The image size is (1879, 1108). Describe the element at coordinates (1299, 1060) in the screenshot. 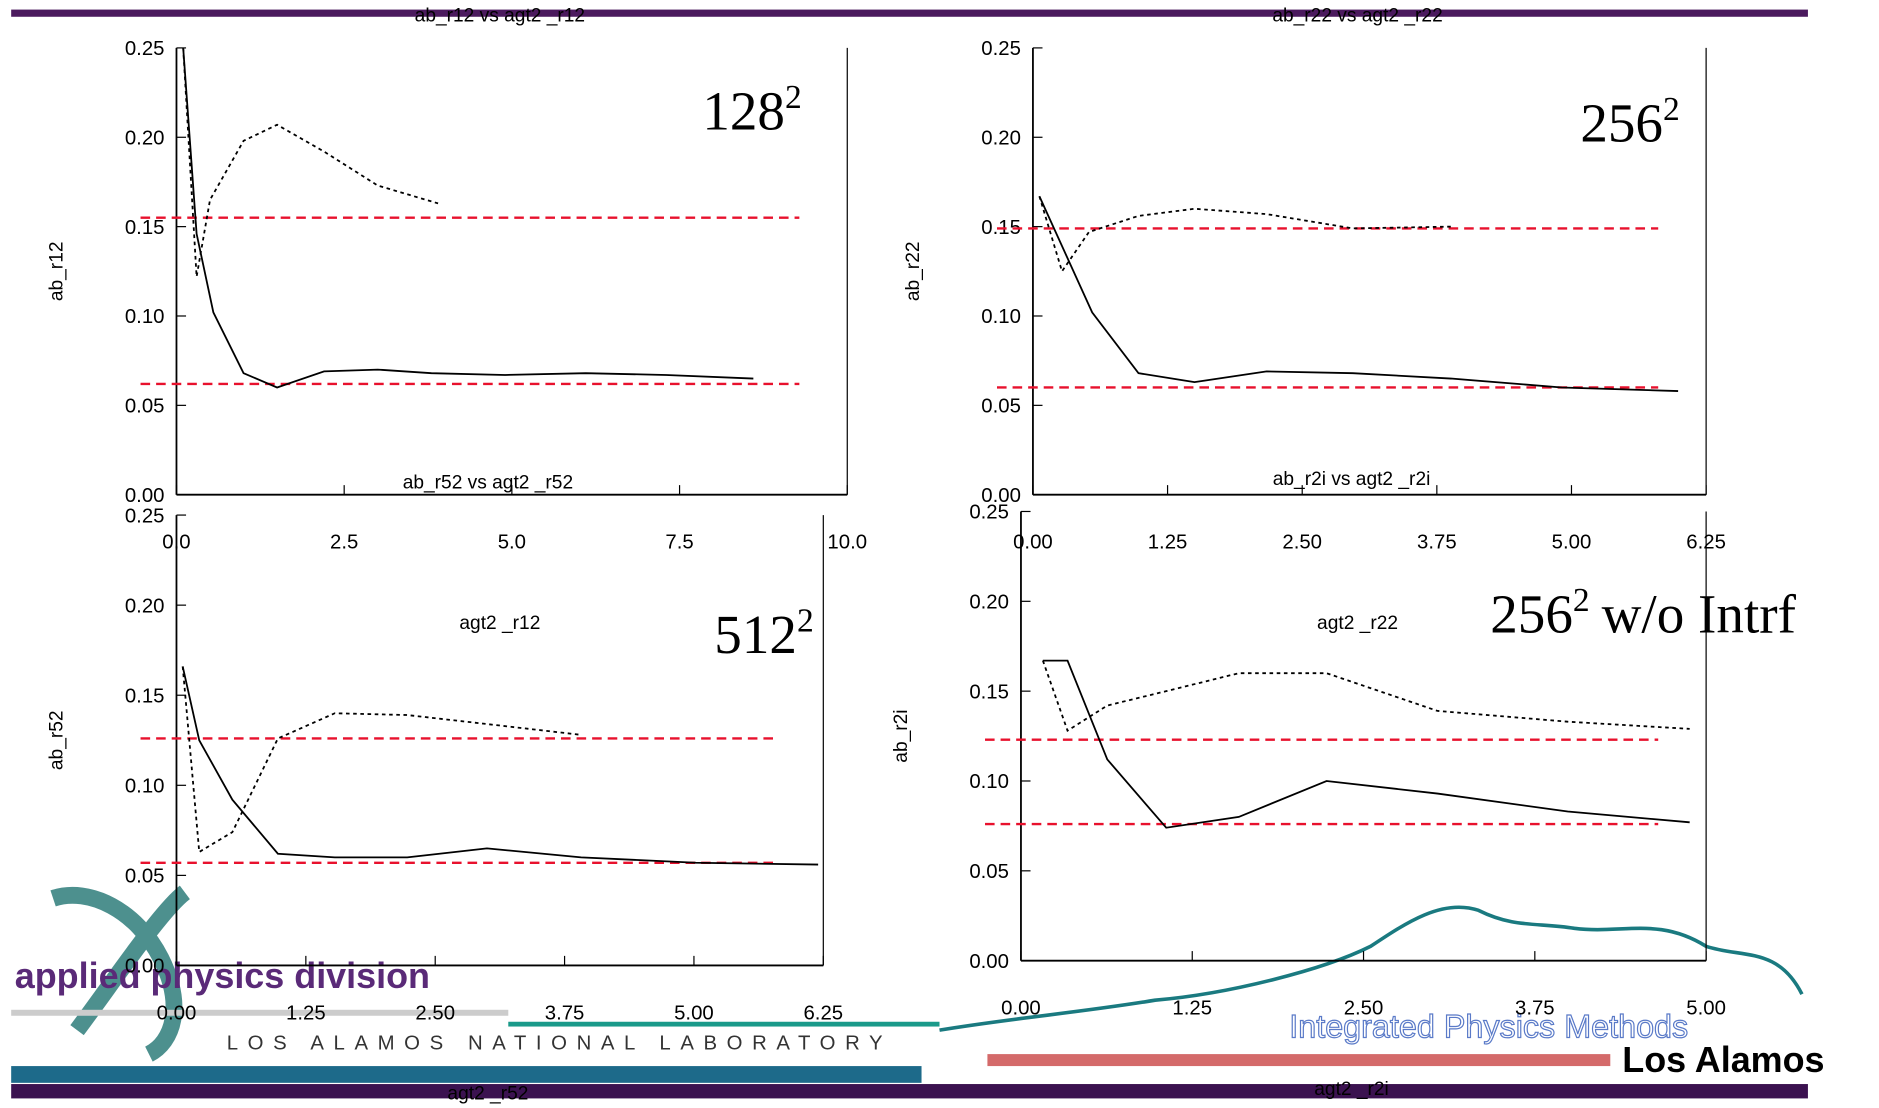

I see `red-bar` at that location.